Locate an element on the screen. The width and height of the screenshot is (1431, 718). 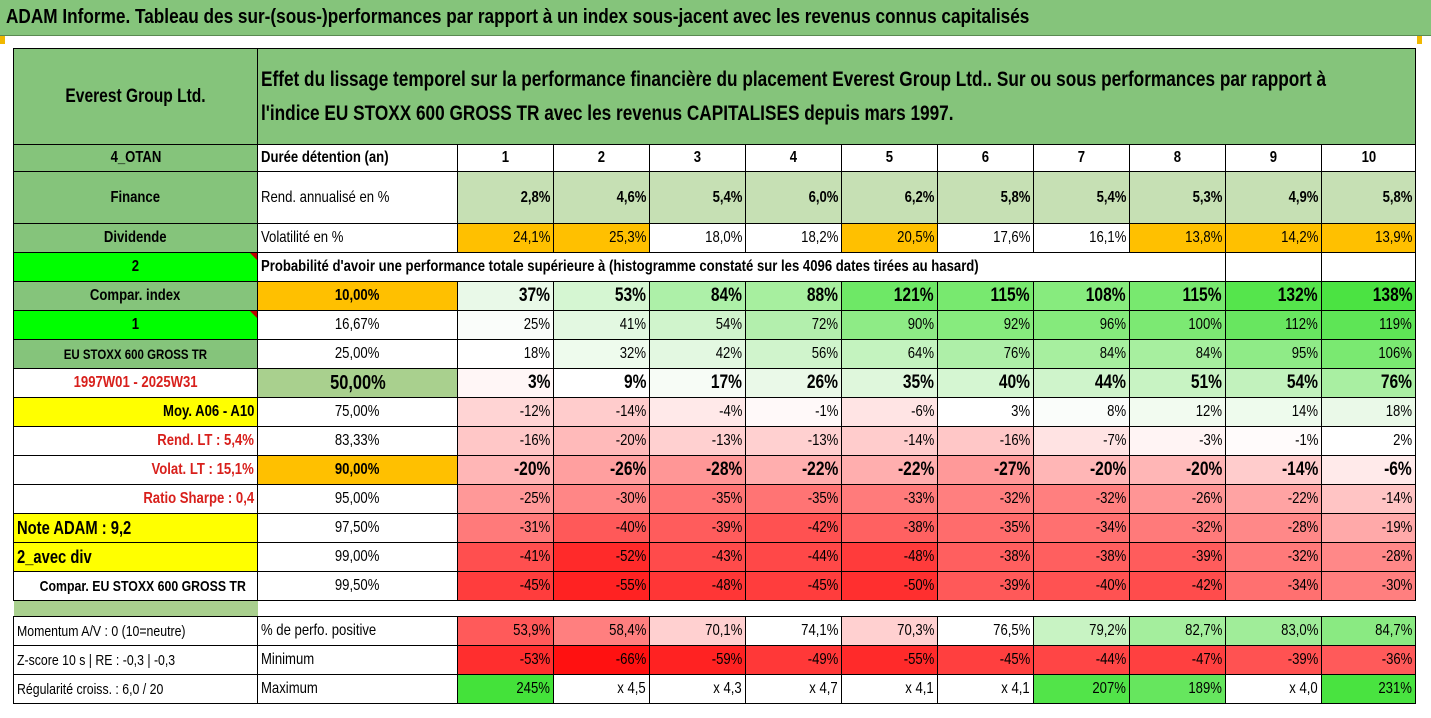
duration-year-text: 5 is located at coordinates (889, 157).